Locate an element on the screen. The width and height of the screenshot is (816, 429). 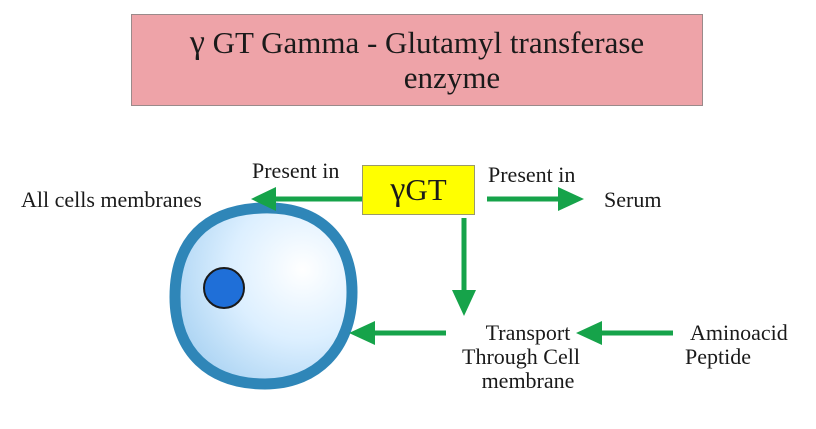
arrow-to-serum is located at coordinates (535, 199).